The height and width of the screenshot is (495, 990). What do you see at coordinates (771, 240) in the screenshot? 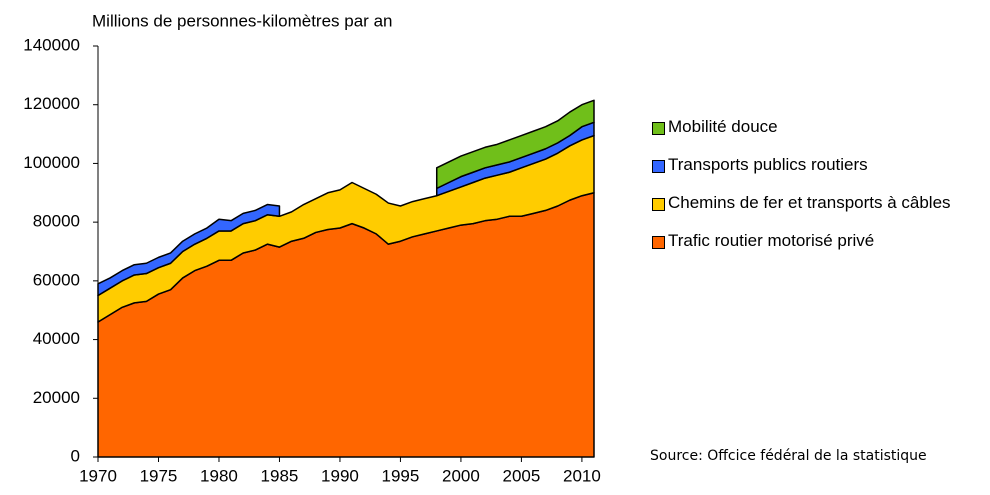
I see `legend-label: Trafic routier motorisé privé` at bounding box center [771, 240].